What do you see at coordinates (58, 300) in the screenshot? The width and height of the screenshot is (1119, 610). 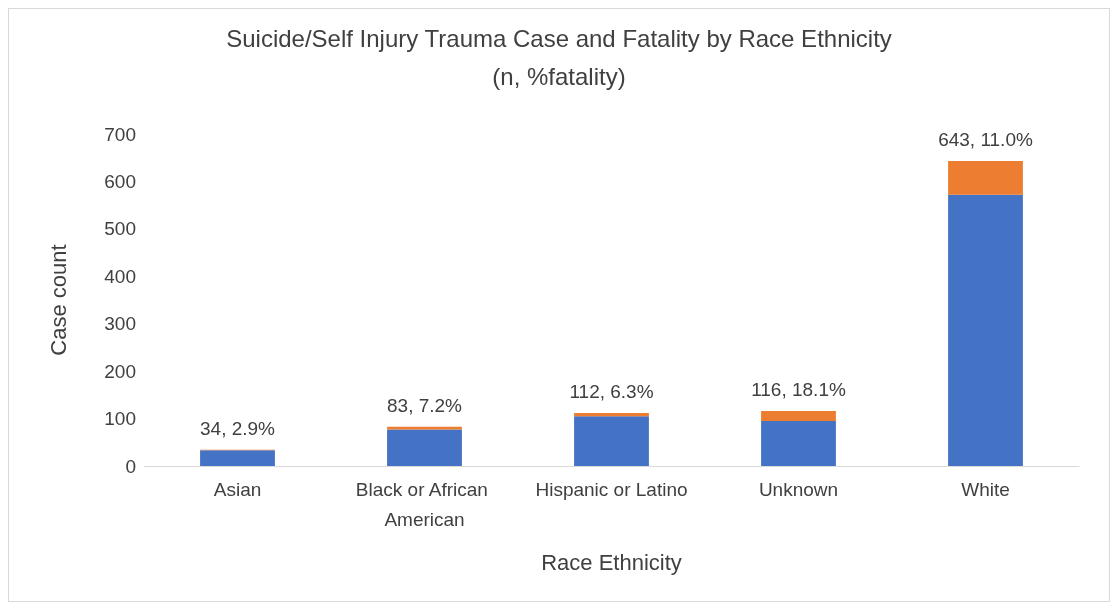 I see `y-axis-title: Case count` at bounding box center [58, 300].